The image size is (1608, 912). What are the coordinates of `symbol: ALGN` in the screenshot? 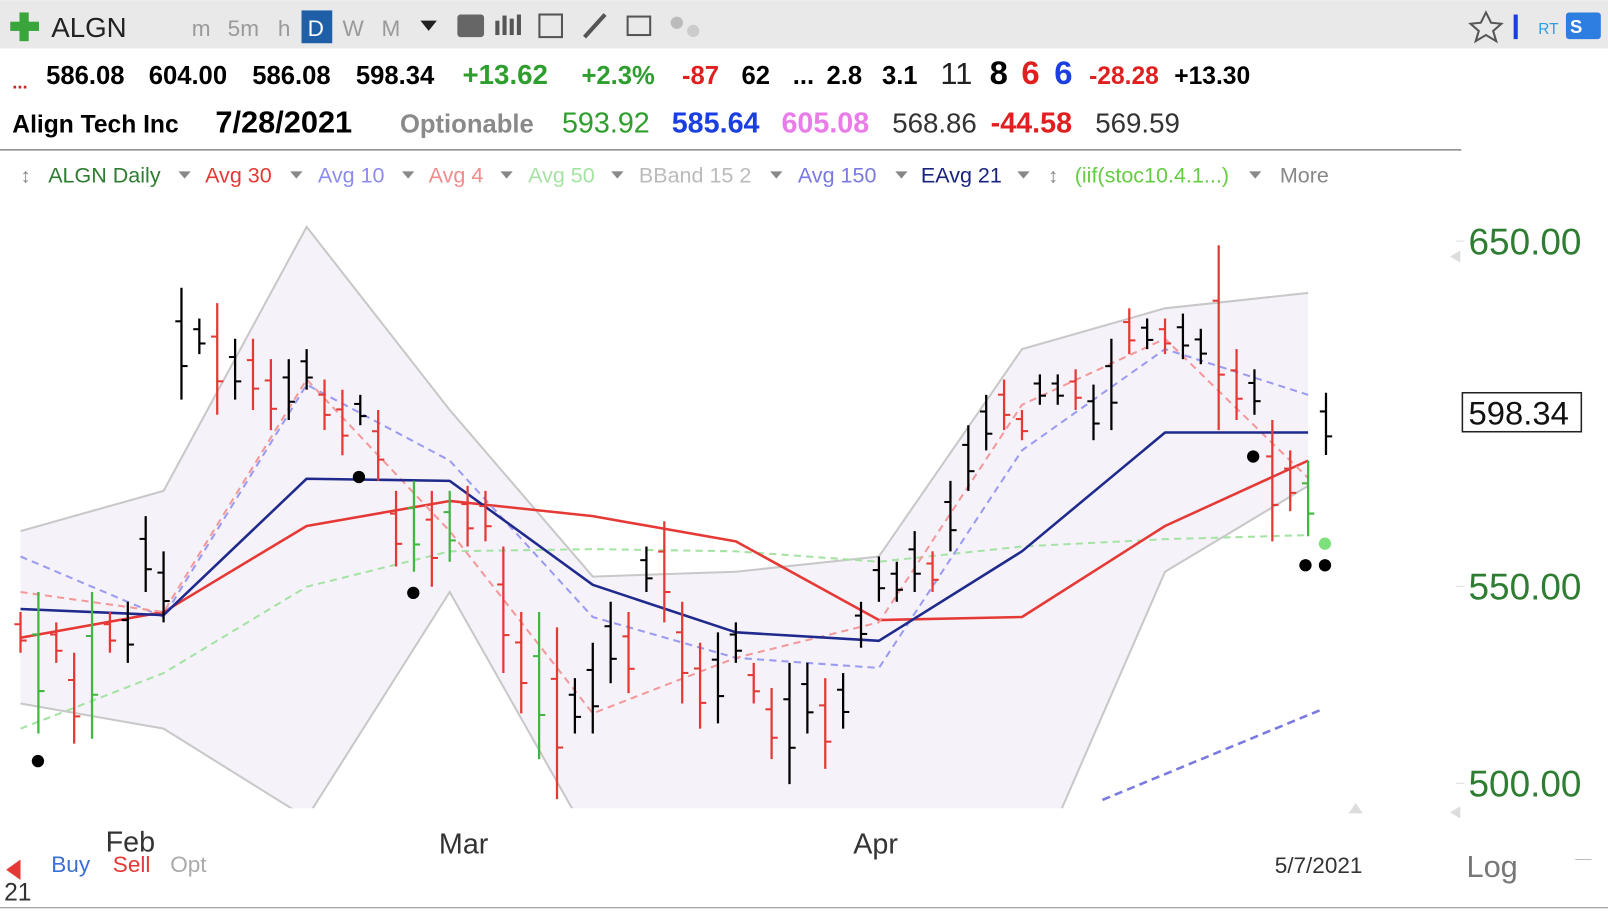 It's located at (88, 27).